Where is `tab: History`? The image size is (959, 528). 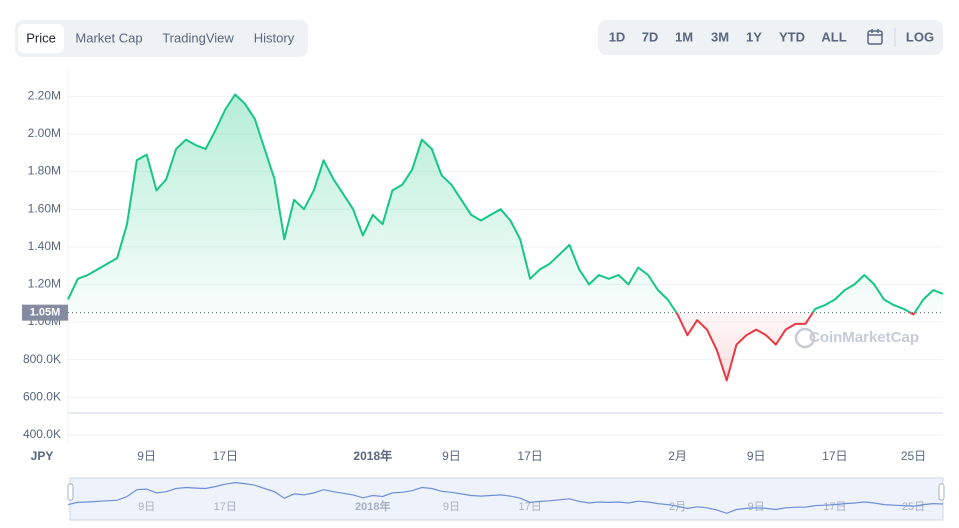 tab: History is located at coordinates (274, 37).